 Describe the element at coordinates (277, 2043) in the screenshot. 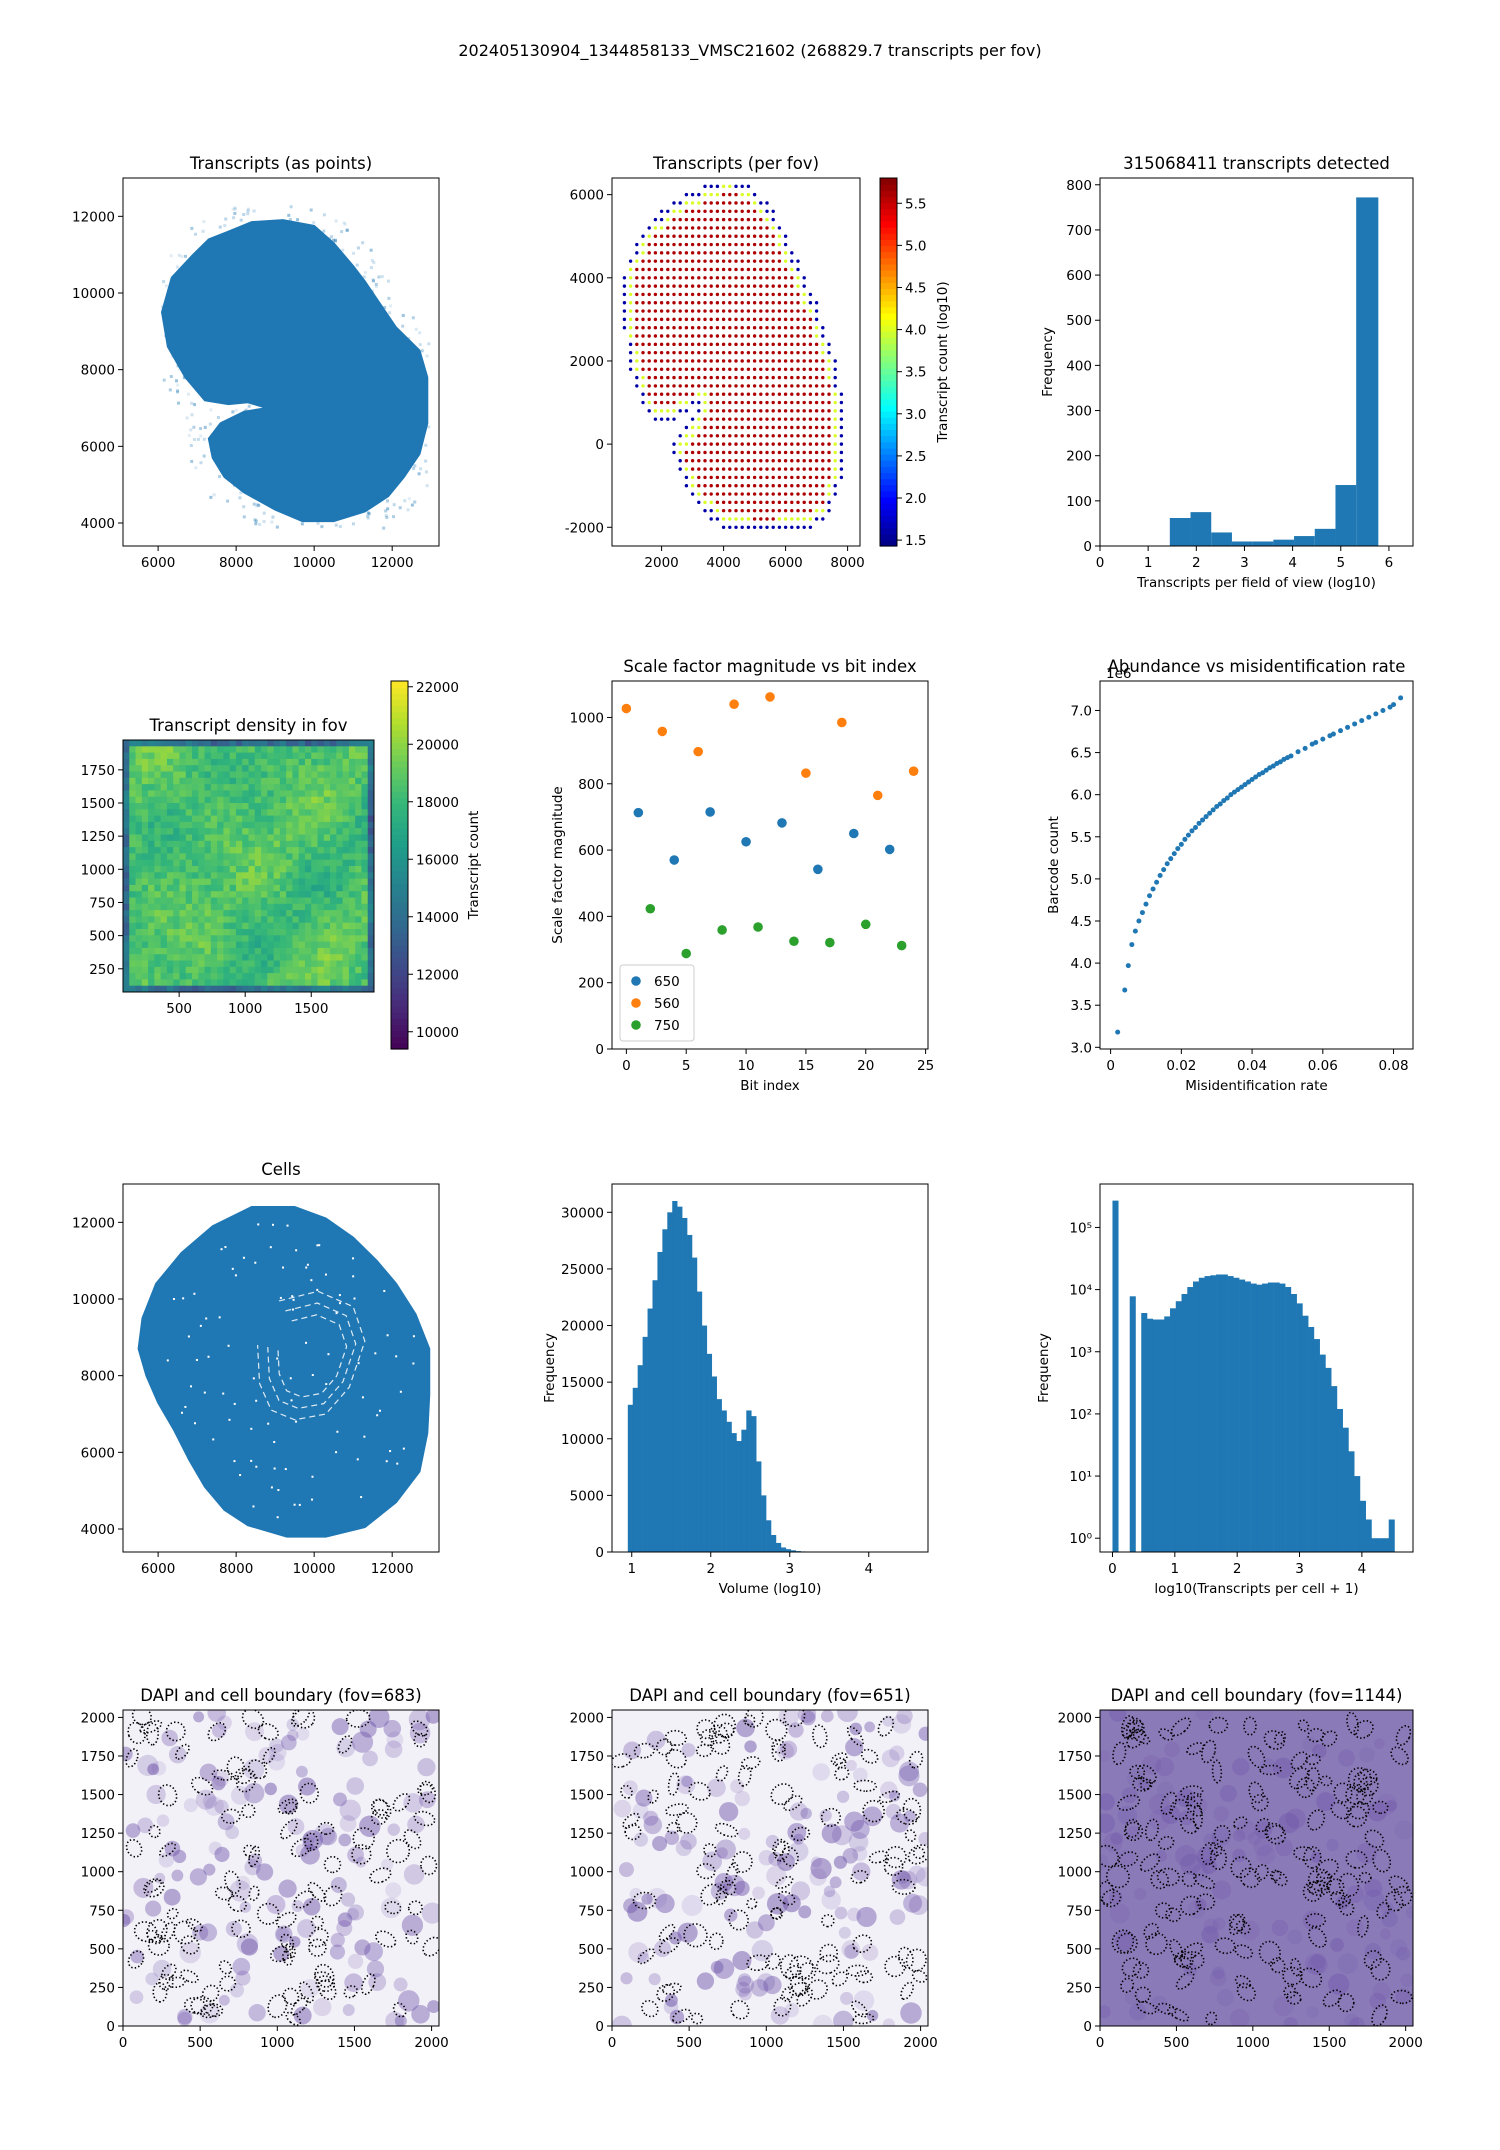

I see `x-tick-label: 1000` at that location.